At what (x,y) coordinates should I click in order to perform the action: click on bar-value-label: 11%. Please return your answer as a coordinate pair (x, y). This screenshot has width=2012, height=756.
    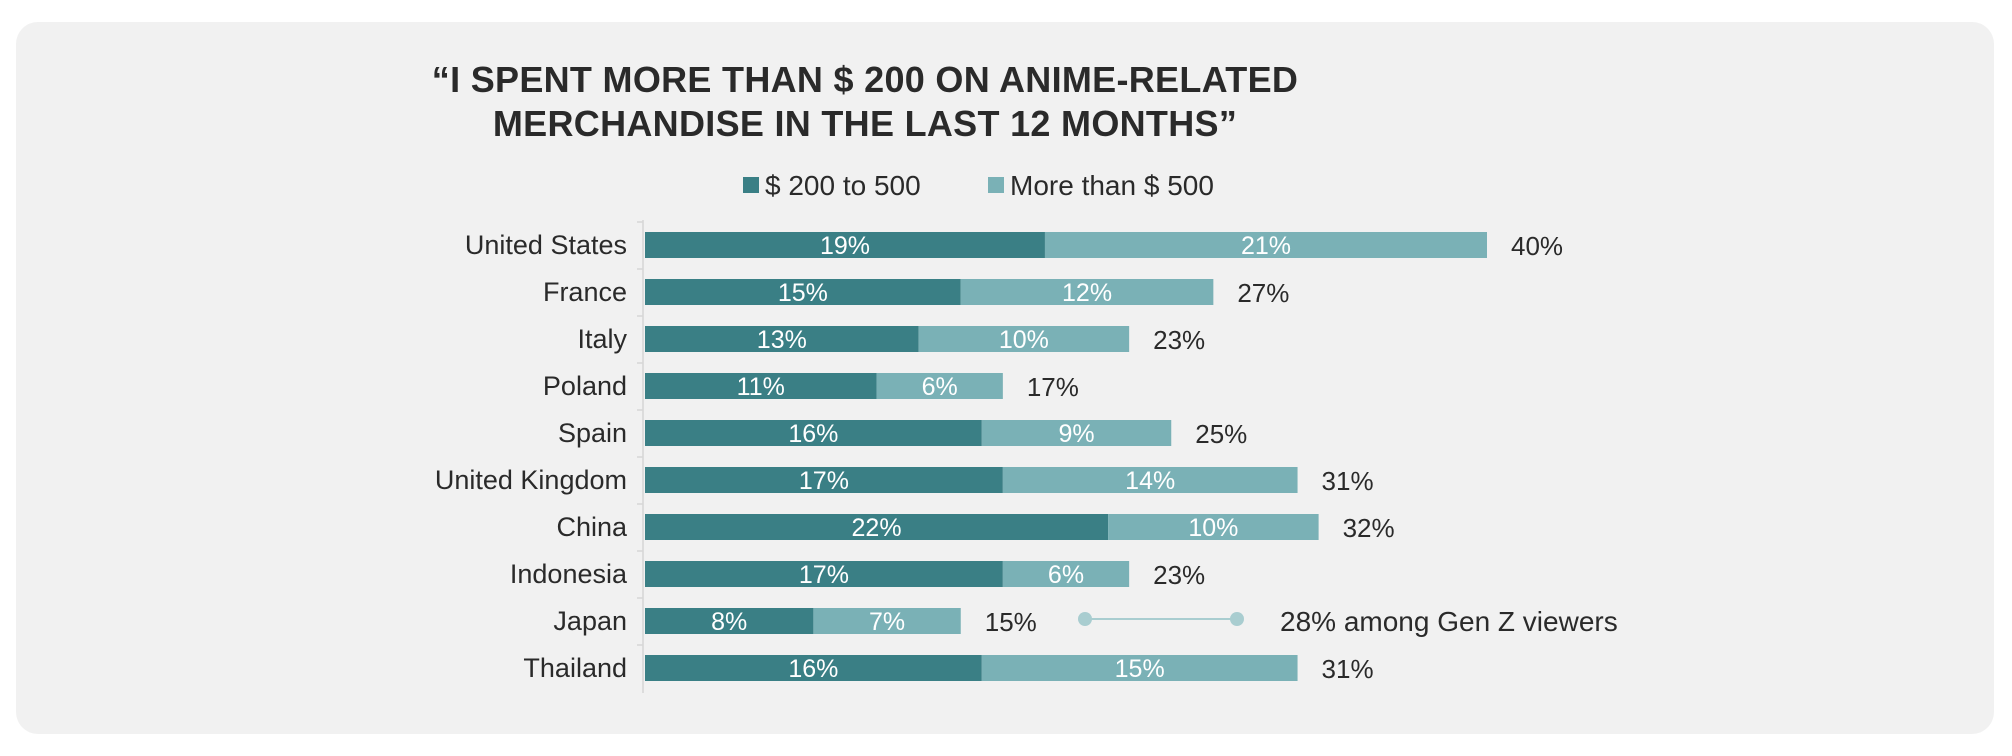
    Looking at the image, I should click on (761, 387).